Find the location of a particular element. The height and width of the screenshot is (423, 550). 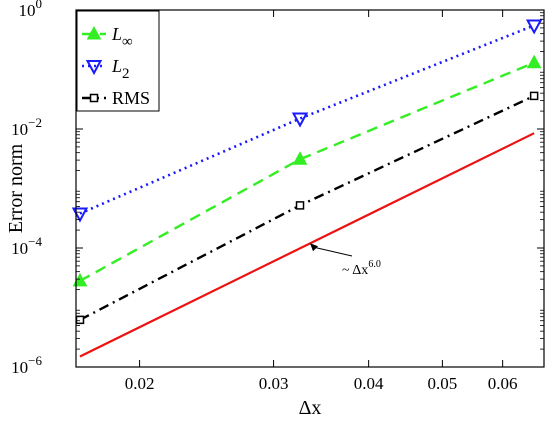

x-tick-label: 0.05 is located at coordinates (443, 383).